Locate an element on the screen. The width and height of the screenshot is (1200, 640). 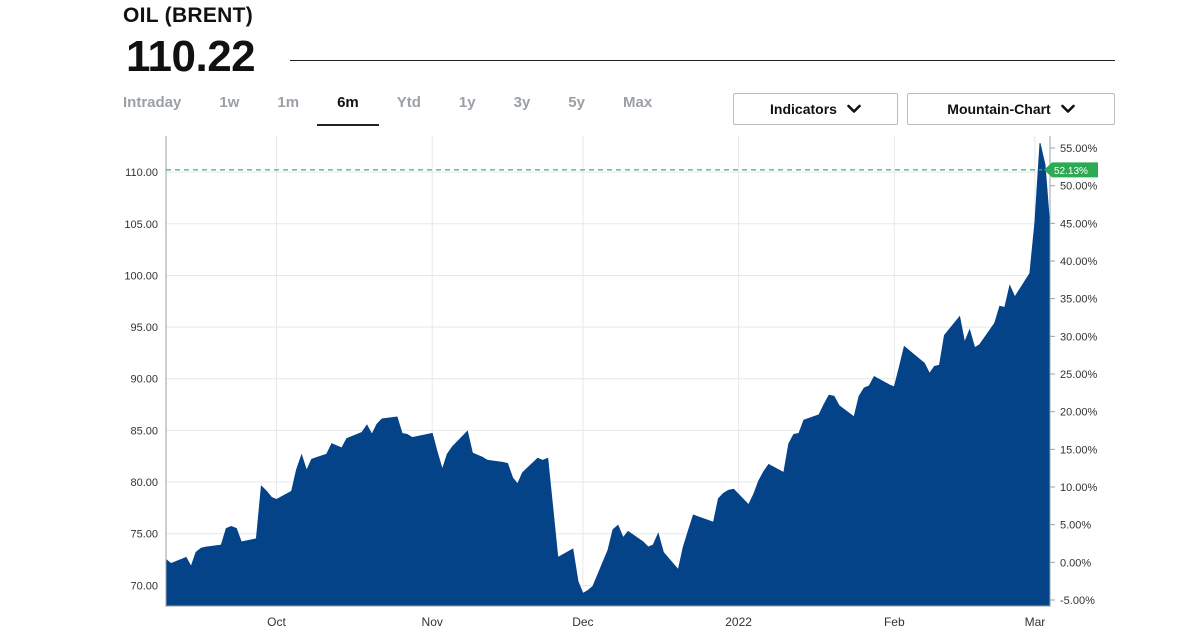
y2-tick-label: 25.00% is located at coordinates (1079, 375).